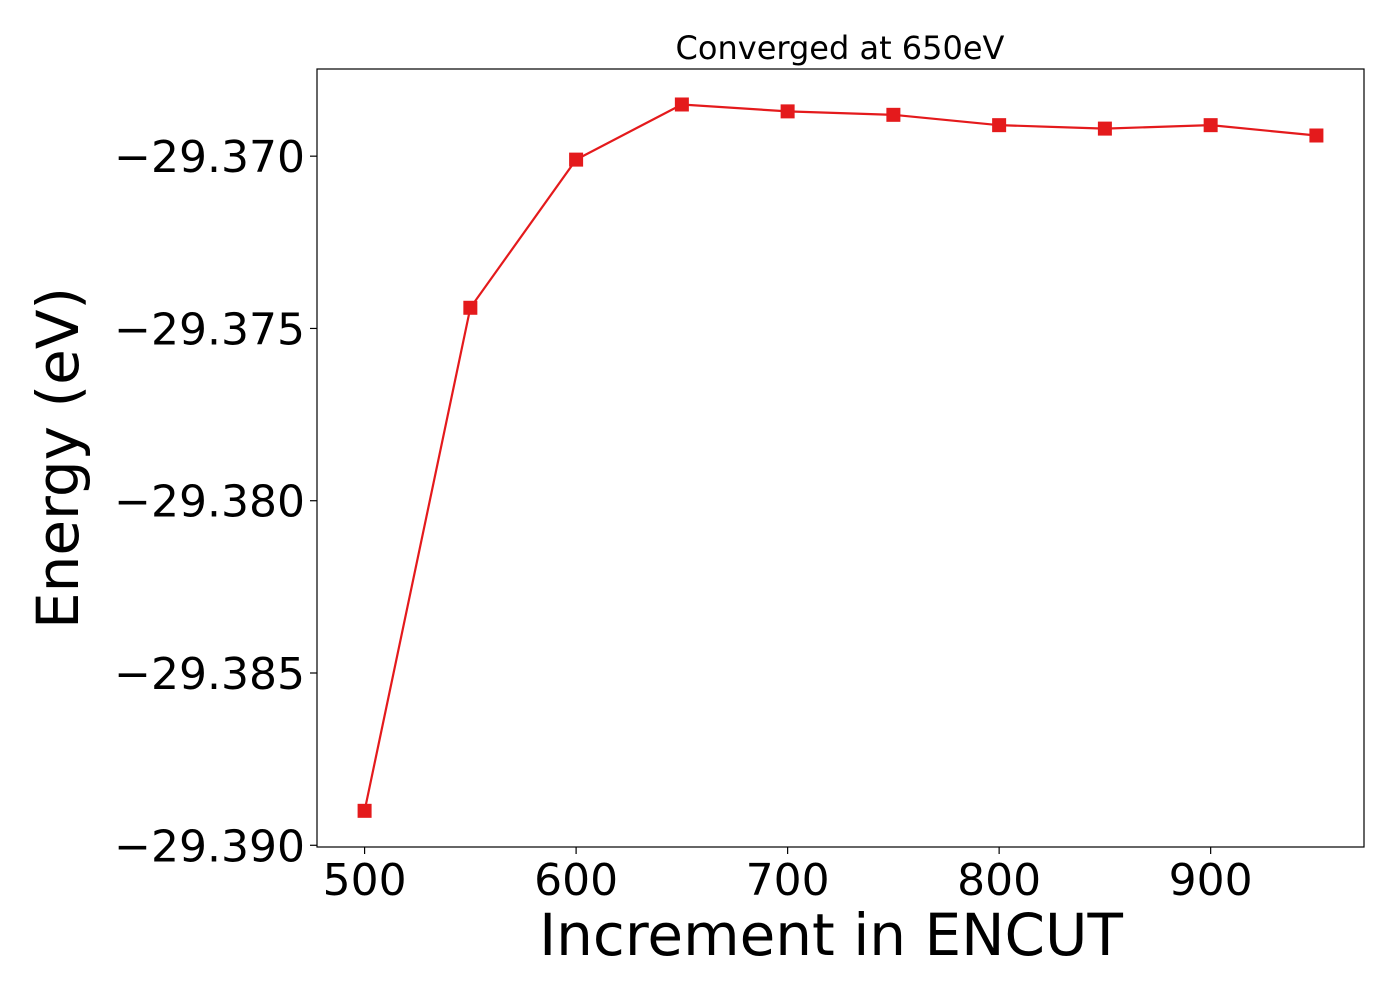 The image size is (1400, 1000). What do you see at coordinates (209, 157) in the screenshot?
I see `y-tick-label: −29.370` at bounding box center [209, 157].